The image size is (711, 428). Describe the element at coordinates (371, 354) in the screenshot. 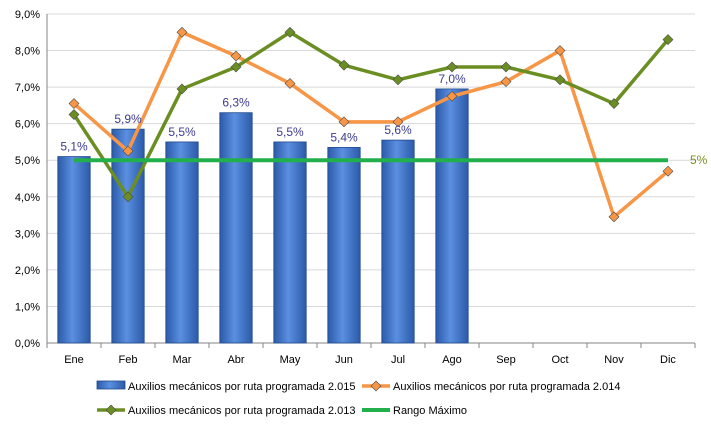

I see `x-axis: Ene Feb Mar Abr May Jun Jul Ago Sep Oct Nov Dic` at that location.